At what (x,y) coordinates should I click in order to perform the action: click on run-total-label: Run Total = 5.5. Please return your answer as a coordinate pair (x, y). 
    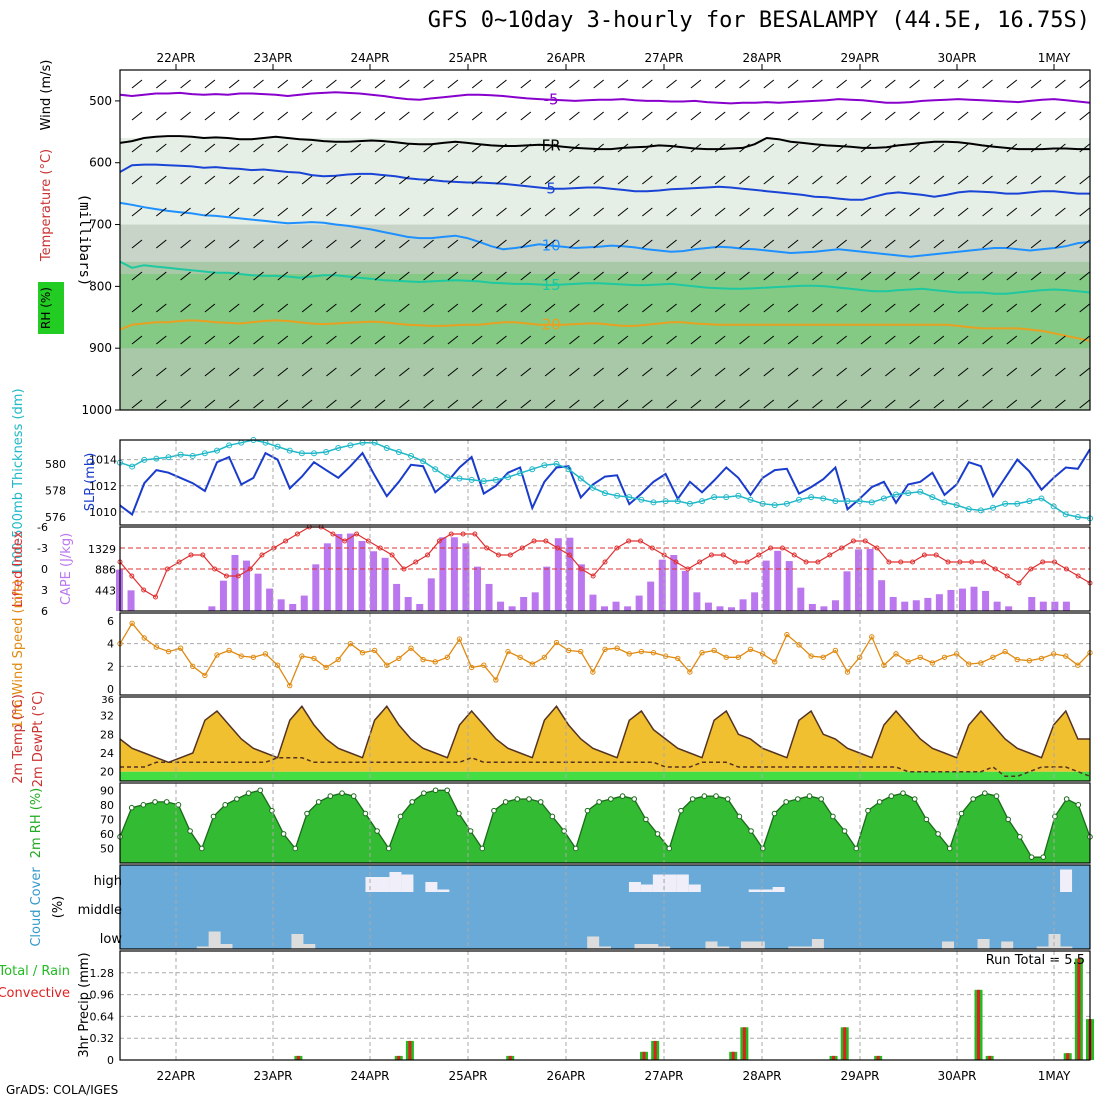
    Looking at the image, I should click on (1035, 960).